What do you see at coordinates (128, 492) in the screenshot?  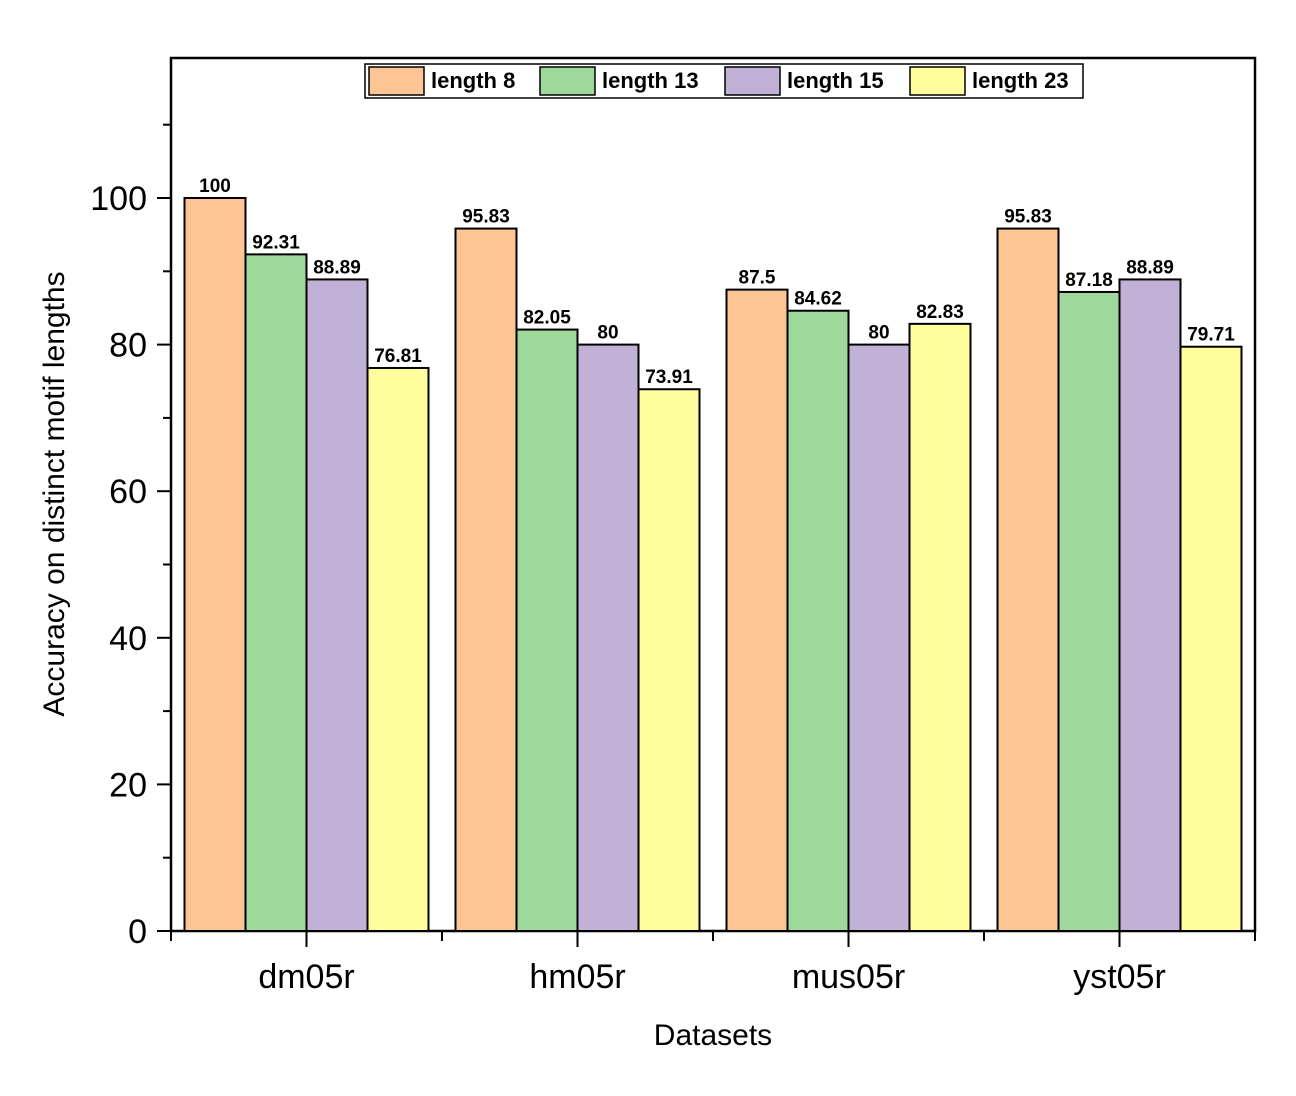 I see `y-tick-label: 60` at bounding box center [128, 492].